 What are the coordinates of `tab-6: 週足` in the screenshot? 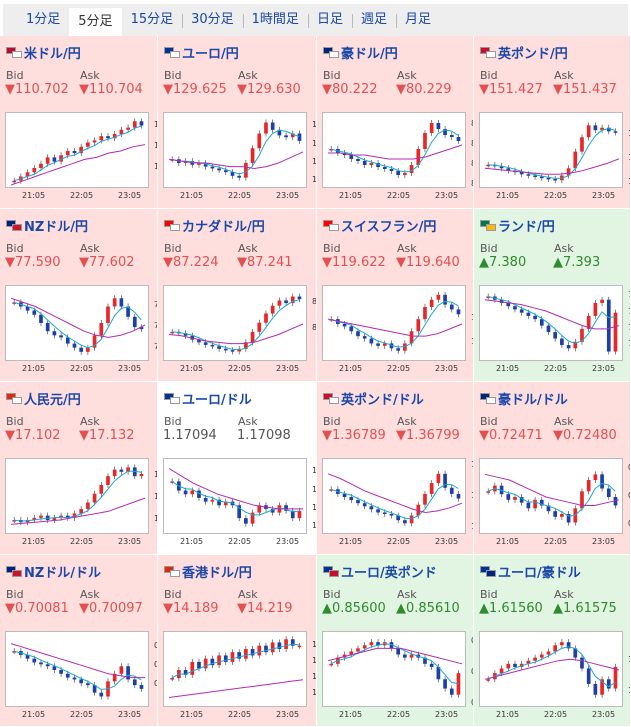 It's located at (374, 20).